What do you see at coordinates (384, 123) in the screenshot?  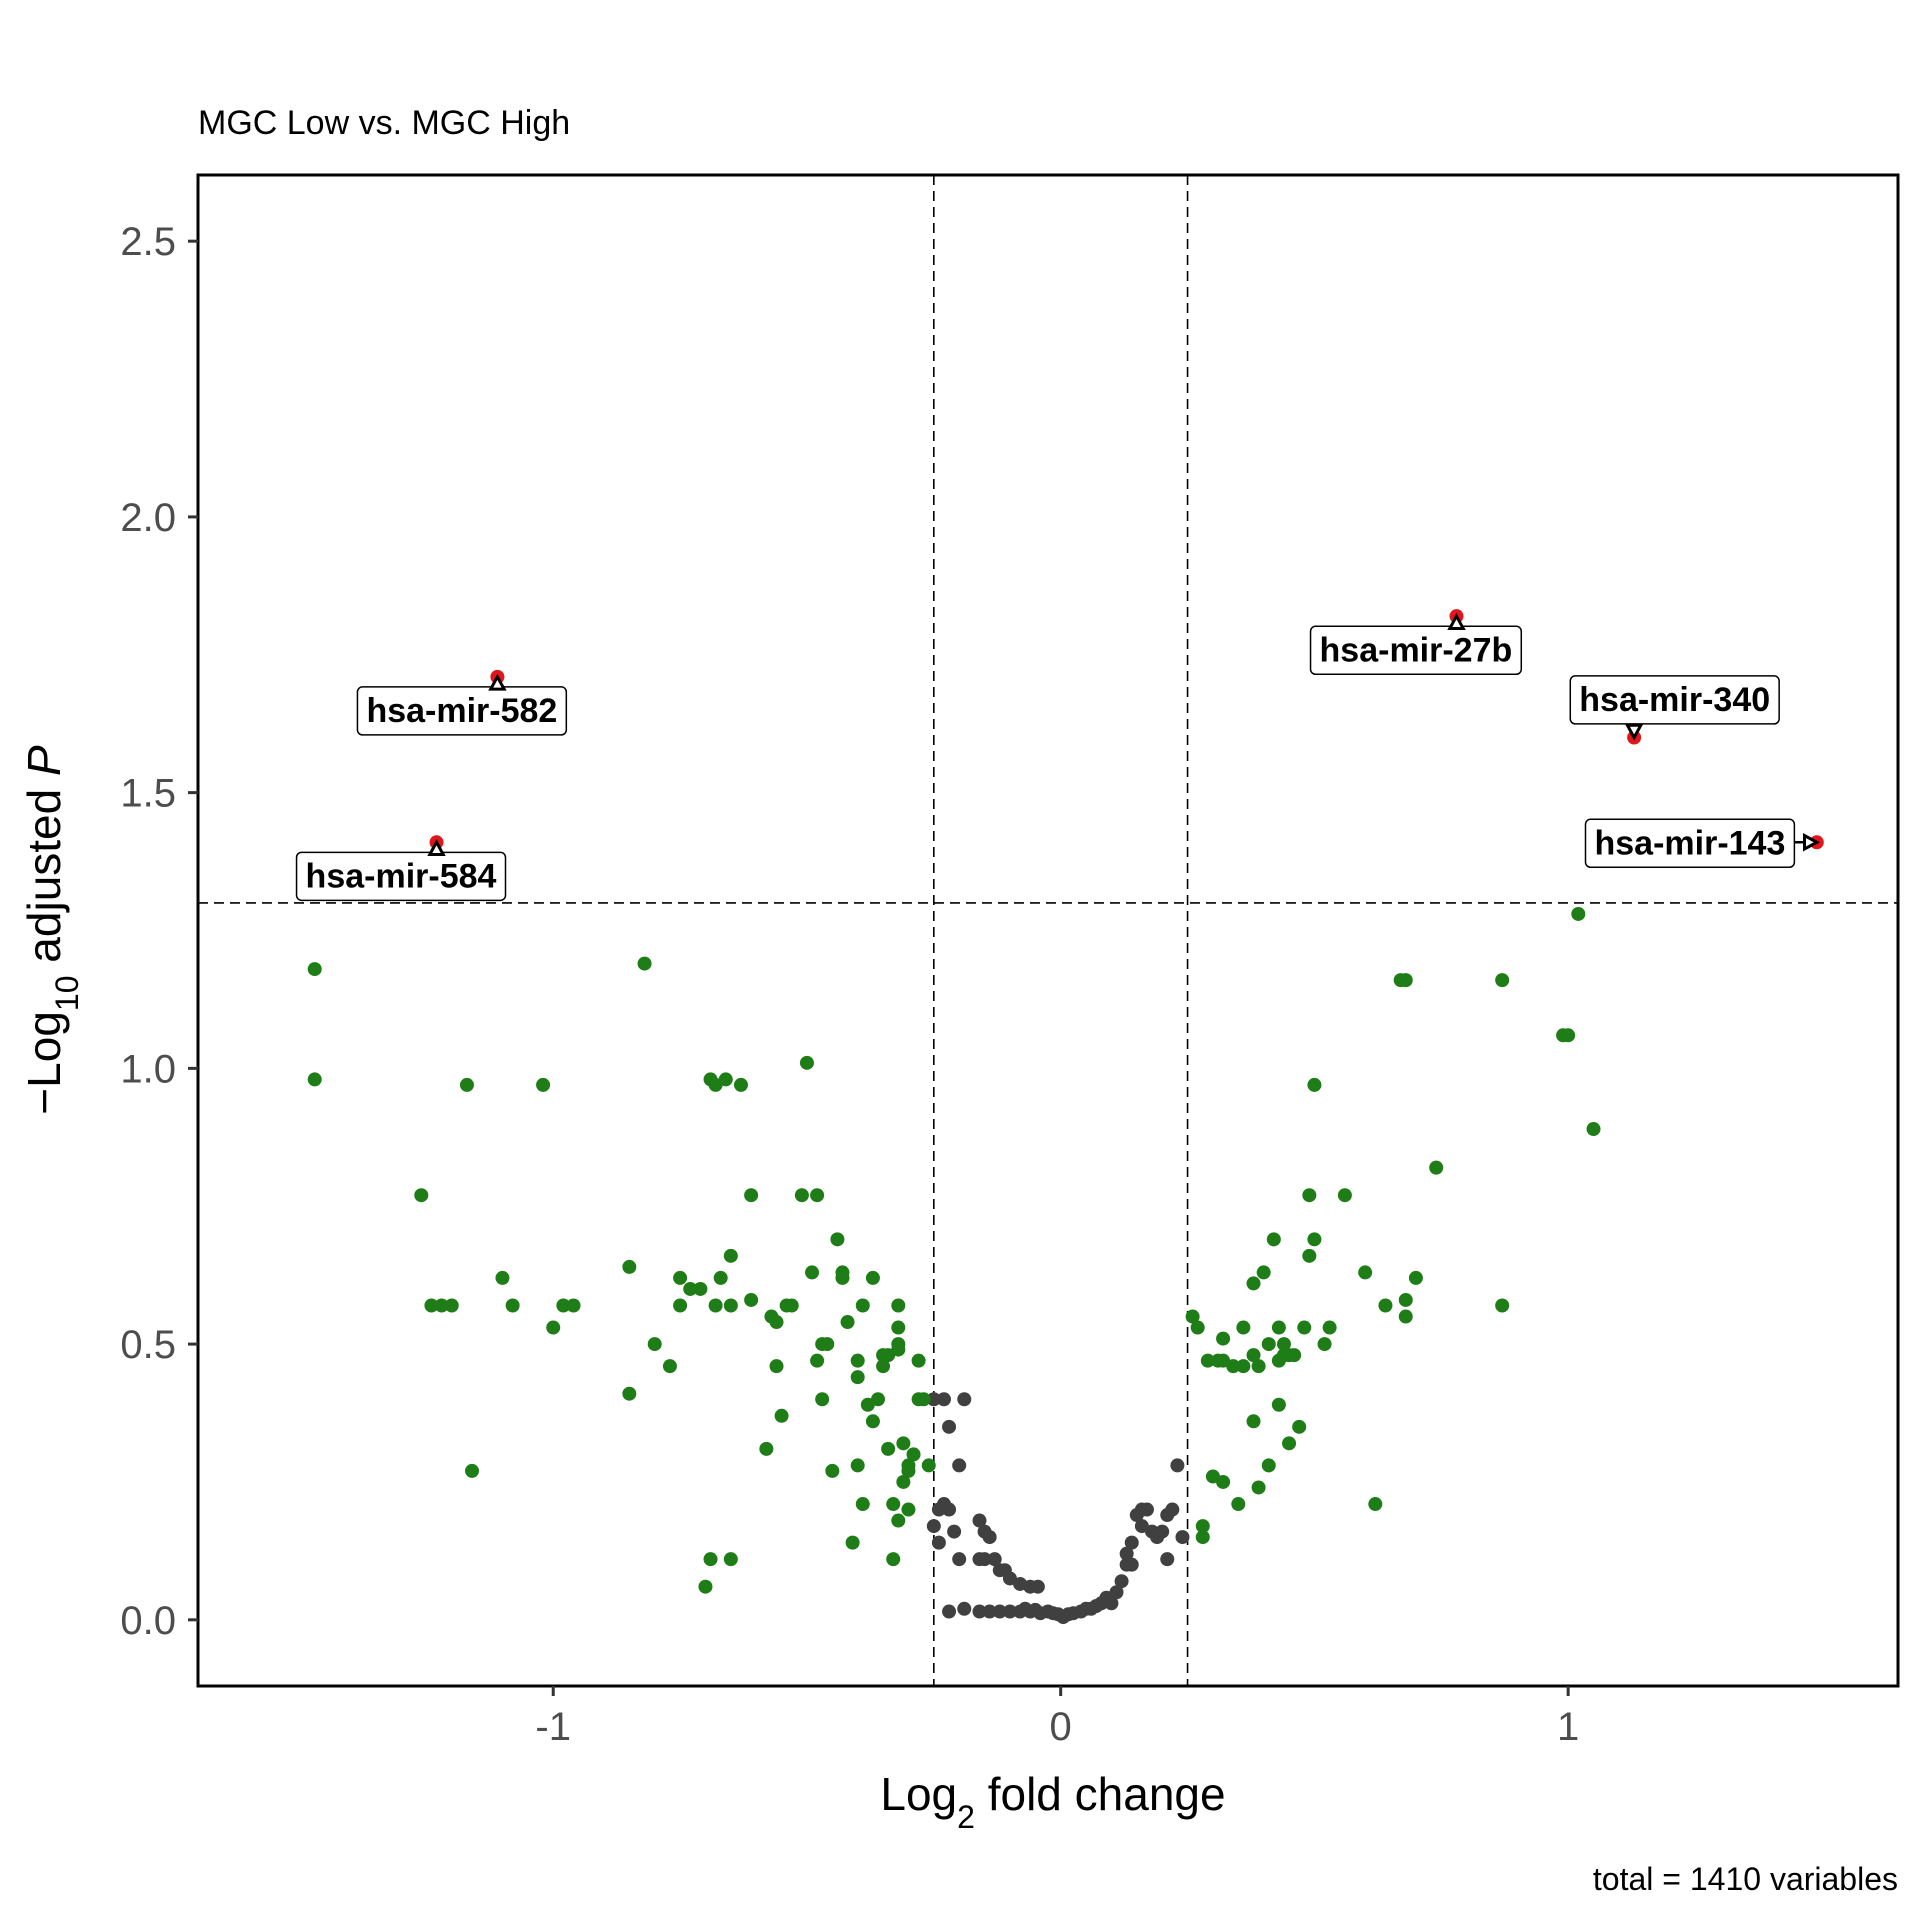 I see `chart-subtitle: MGC Low vs. MGC High` at bounding box center [384, 123].